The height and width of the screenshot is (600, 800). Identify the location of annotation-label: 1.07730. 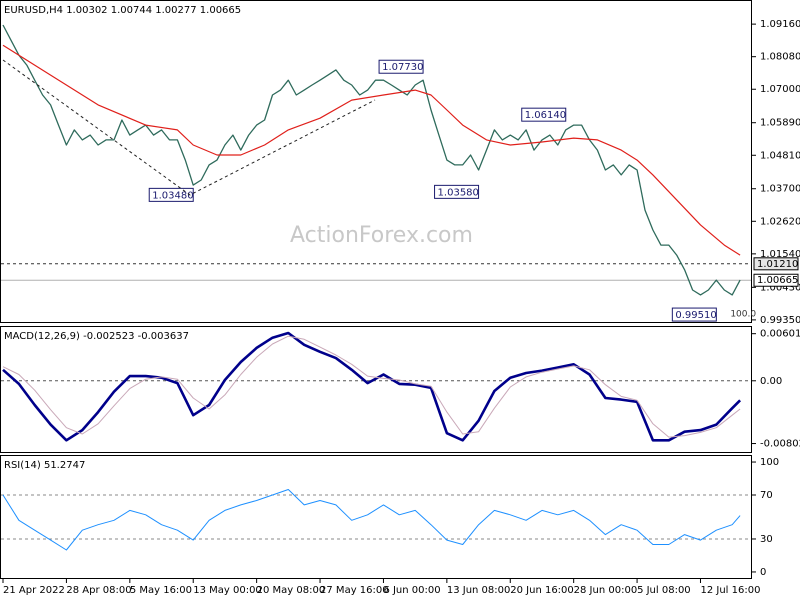
(402, 67).